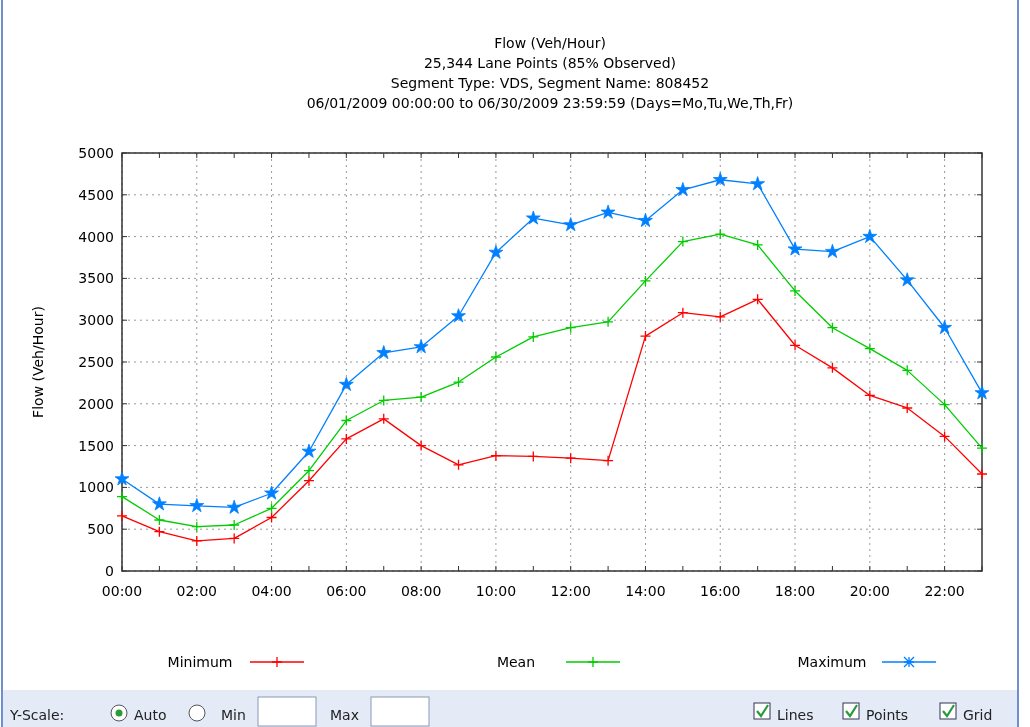  I want to click on x-tick-label: 20:00, so click(870, 591).